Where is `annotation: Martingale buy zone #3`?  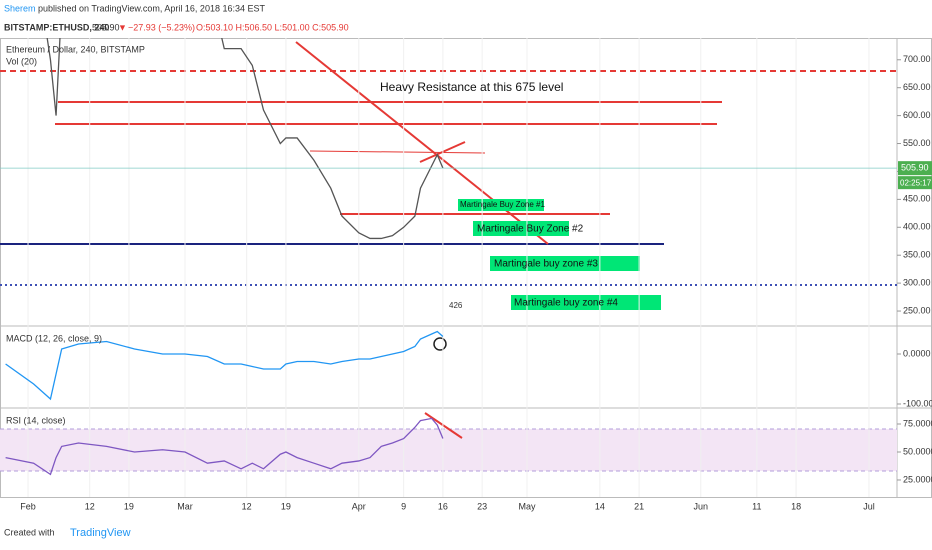
annotation: Martingale buy zone #3 is located at coordinates (546, 264).